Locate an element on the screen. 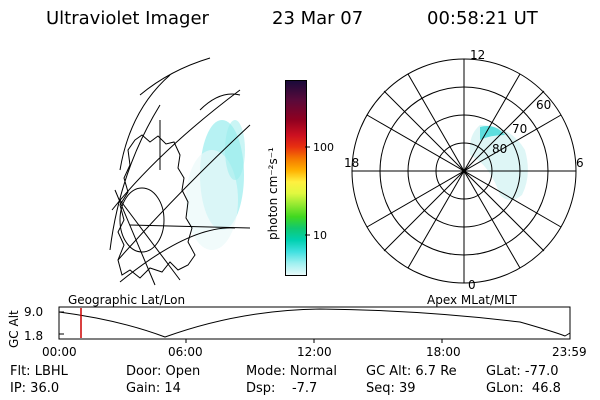 This screenshot has height=400, width=600. mlt-label-0: 0 is located at coordinates (472, 285).